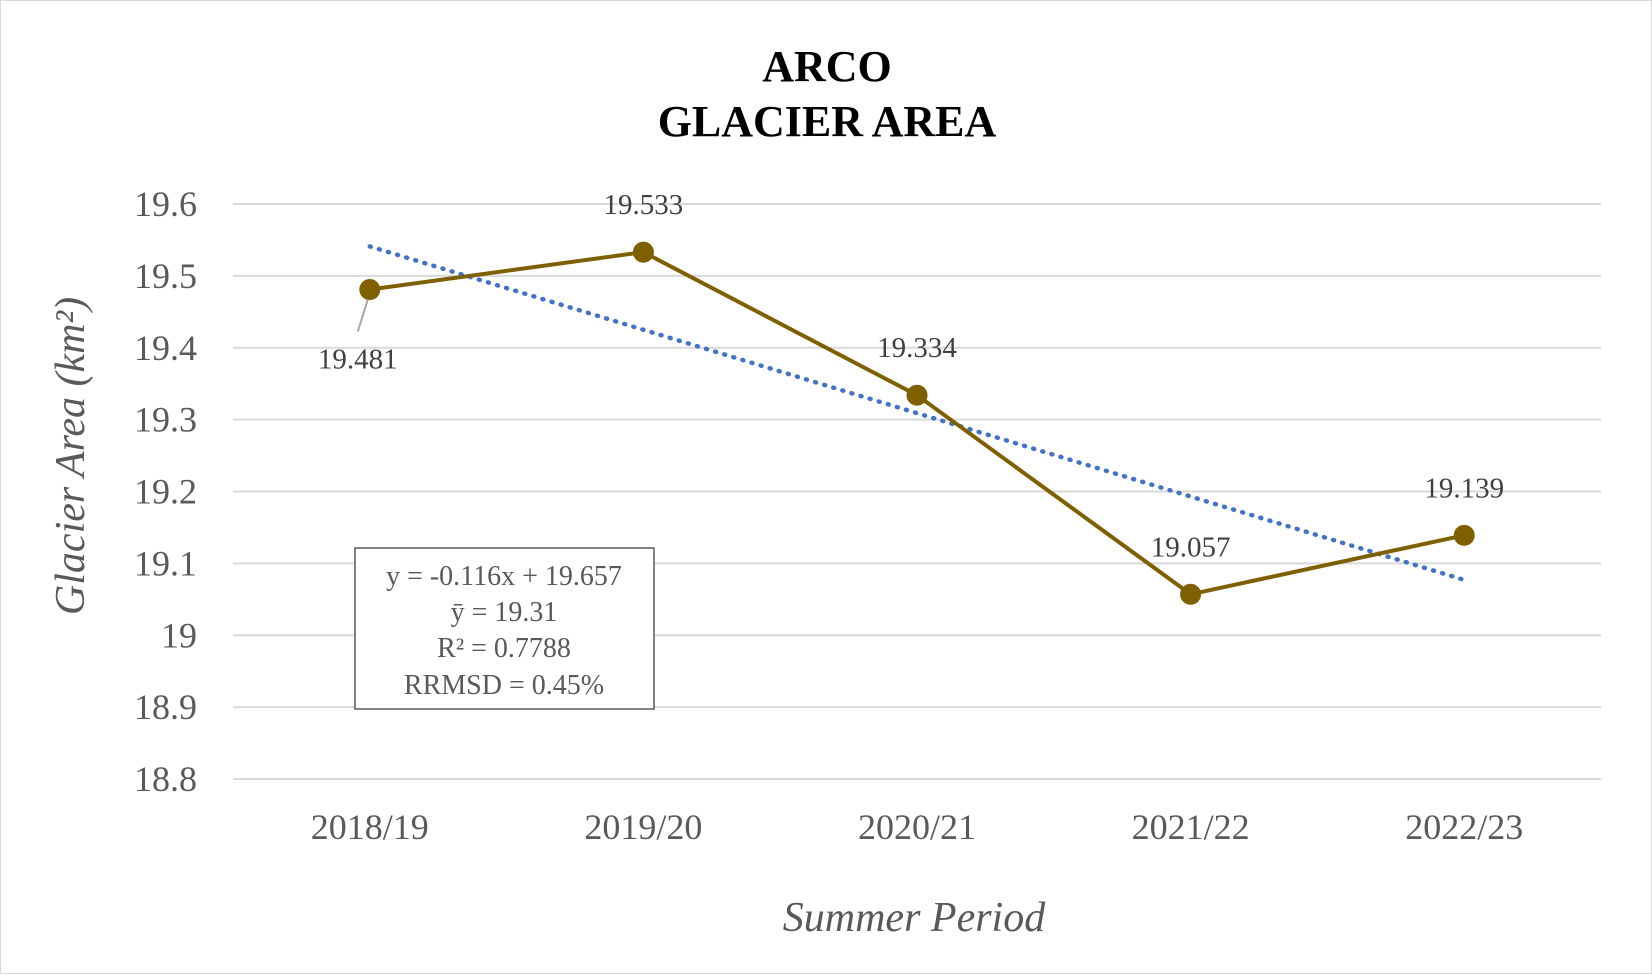  What do you see at coordinates (1464, 488) in the screenshot?
I see `data-label: 19.139` at bounding box center [1464, 488].